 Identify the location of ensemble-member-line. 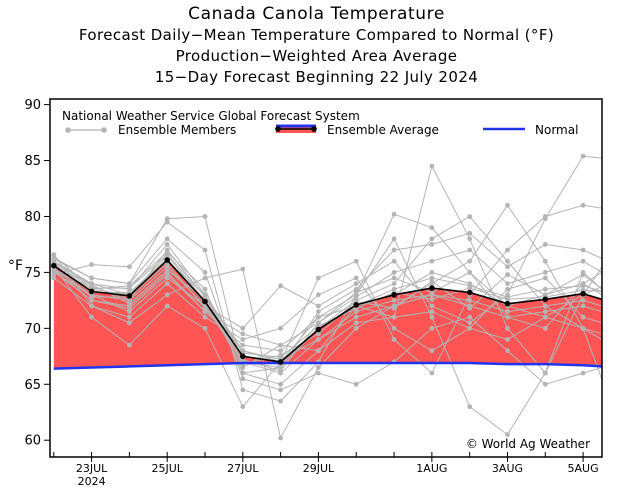
(327, 314).